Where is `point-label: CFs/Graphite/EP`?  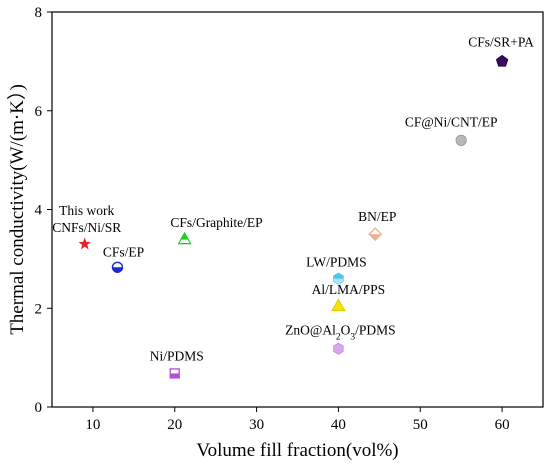
point-label: CFs/Graphite/EP is located at coordinates (216, 222).